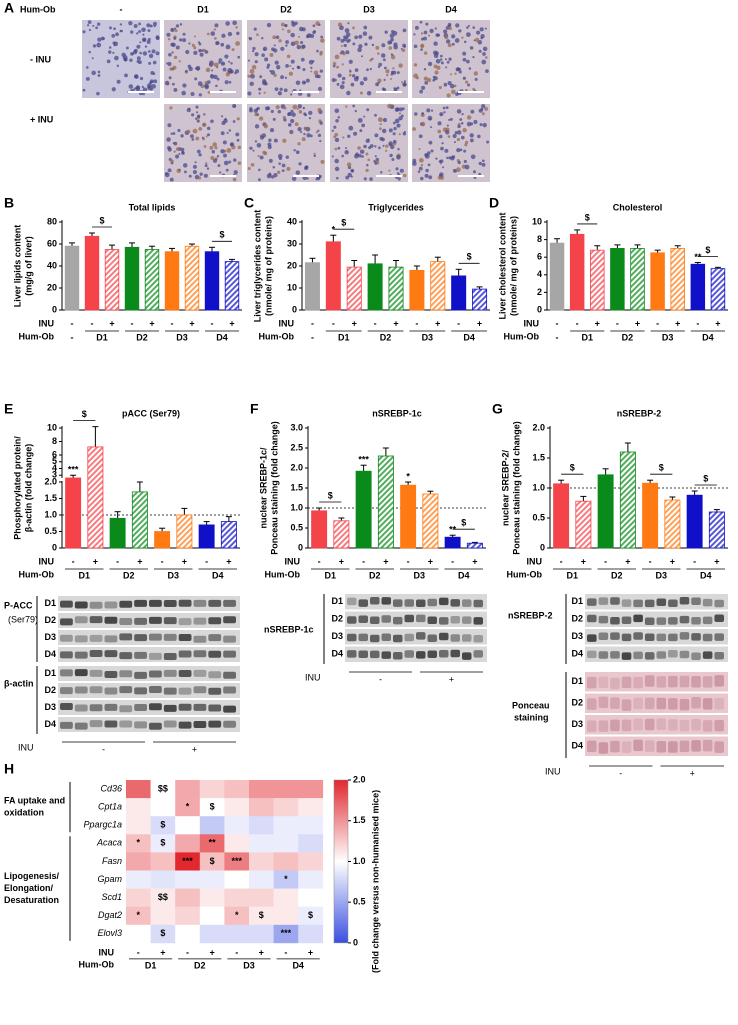  Describe the element at coordinates (18, 605) in the screenshot. I see `blot-label: P-ACC` at that location.